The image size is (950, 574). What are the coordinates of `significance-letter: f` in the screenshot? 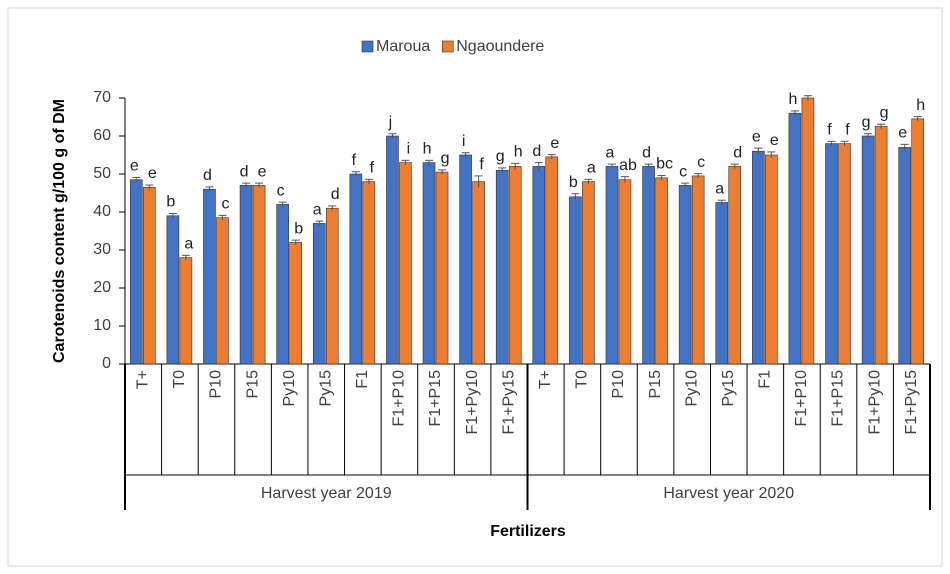 It's located at (372, 168).